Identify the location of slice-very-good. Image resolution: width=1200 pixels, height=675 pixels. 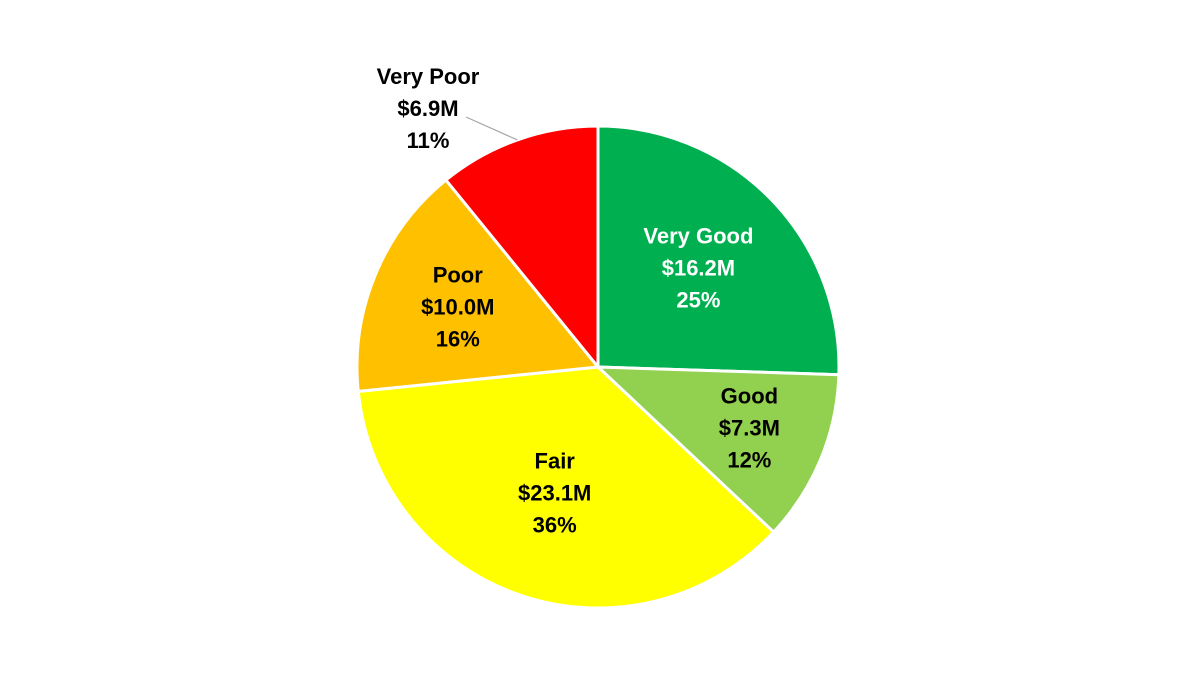
(718, 250).